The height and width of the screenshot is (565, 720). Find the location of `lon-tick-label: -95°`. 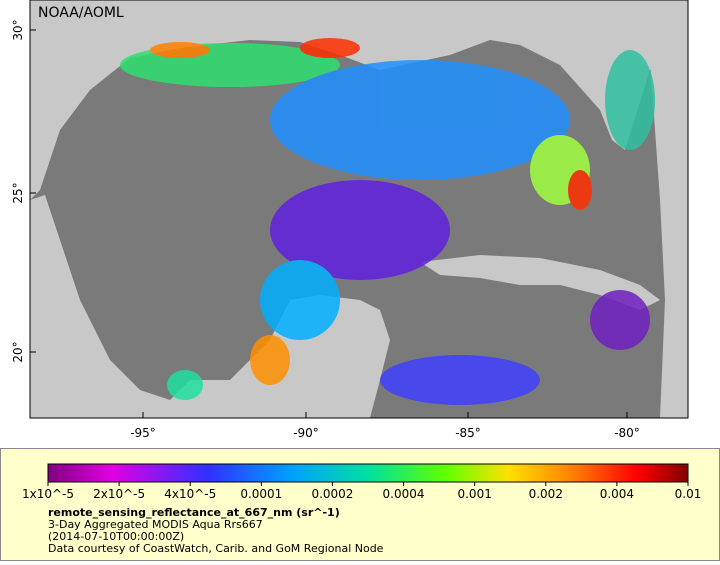

lon-tick-label: -95° is located at coordinates (143, 433).